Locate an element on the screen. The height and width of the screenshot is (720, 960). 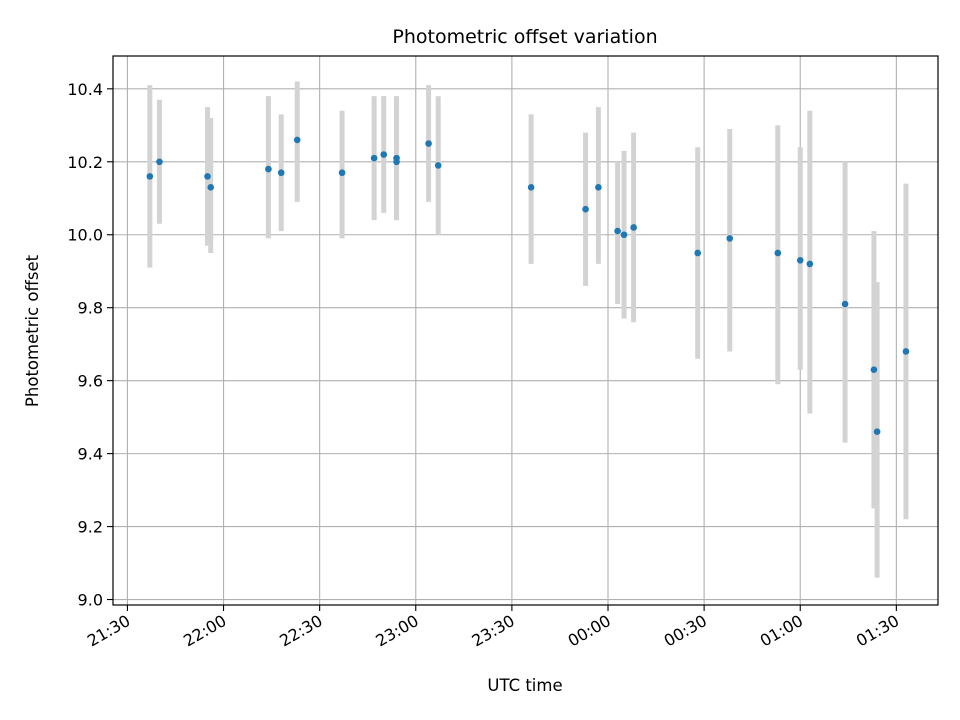
y-tick-label: 9.8 is located at coordinates (90, 308).